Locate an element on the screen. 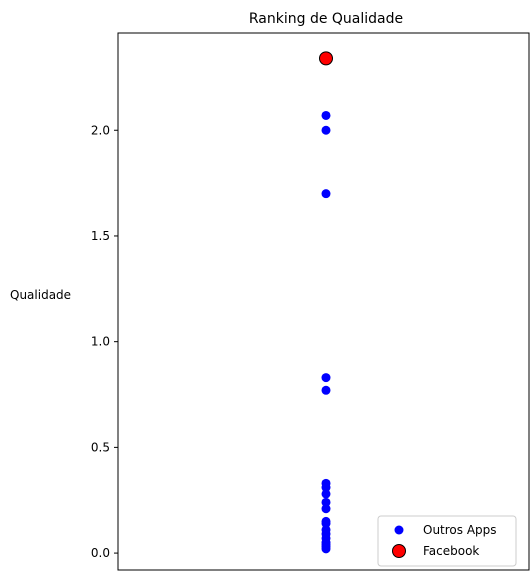 This screenshot has height=581, width=530. legend-box is located at coordinates (447, 541).